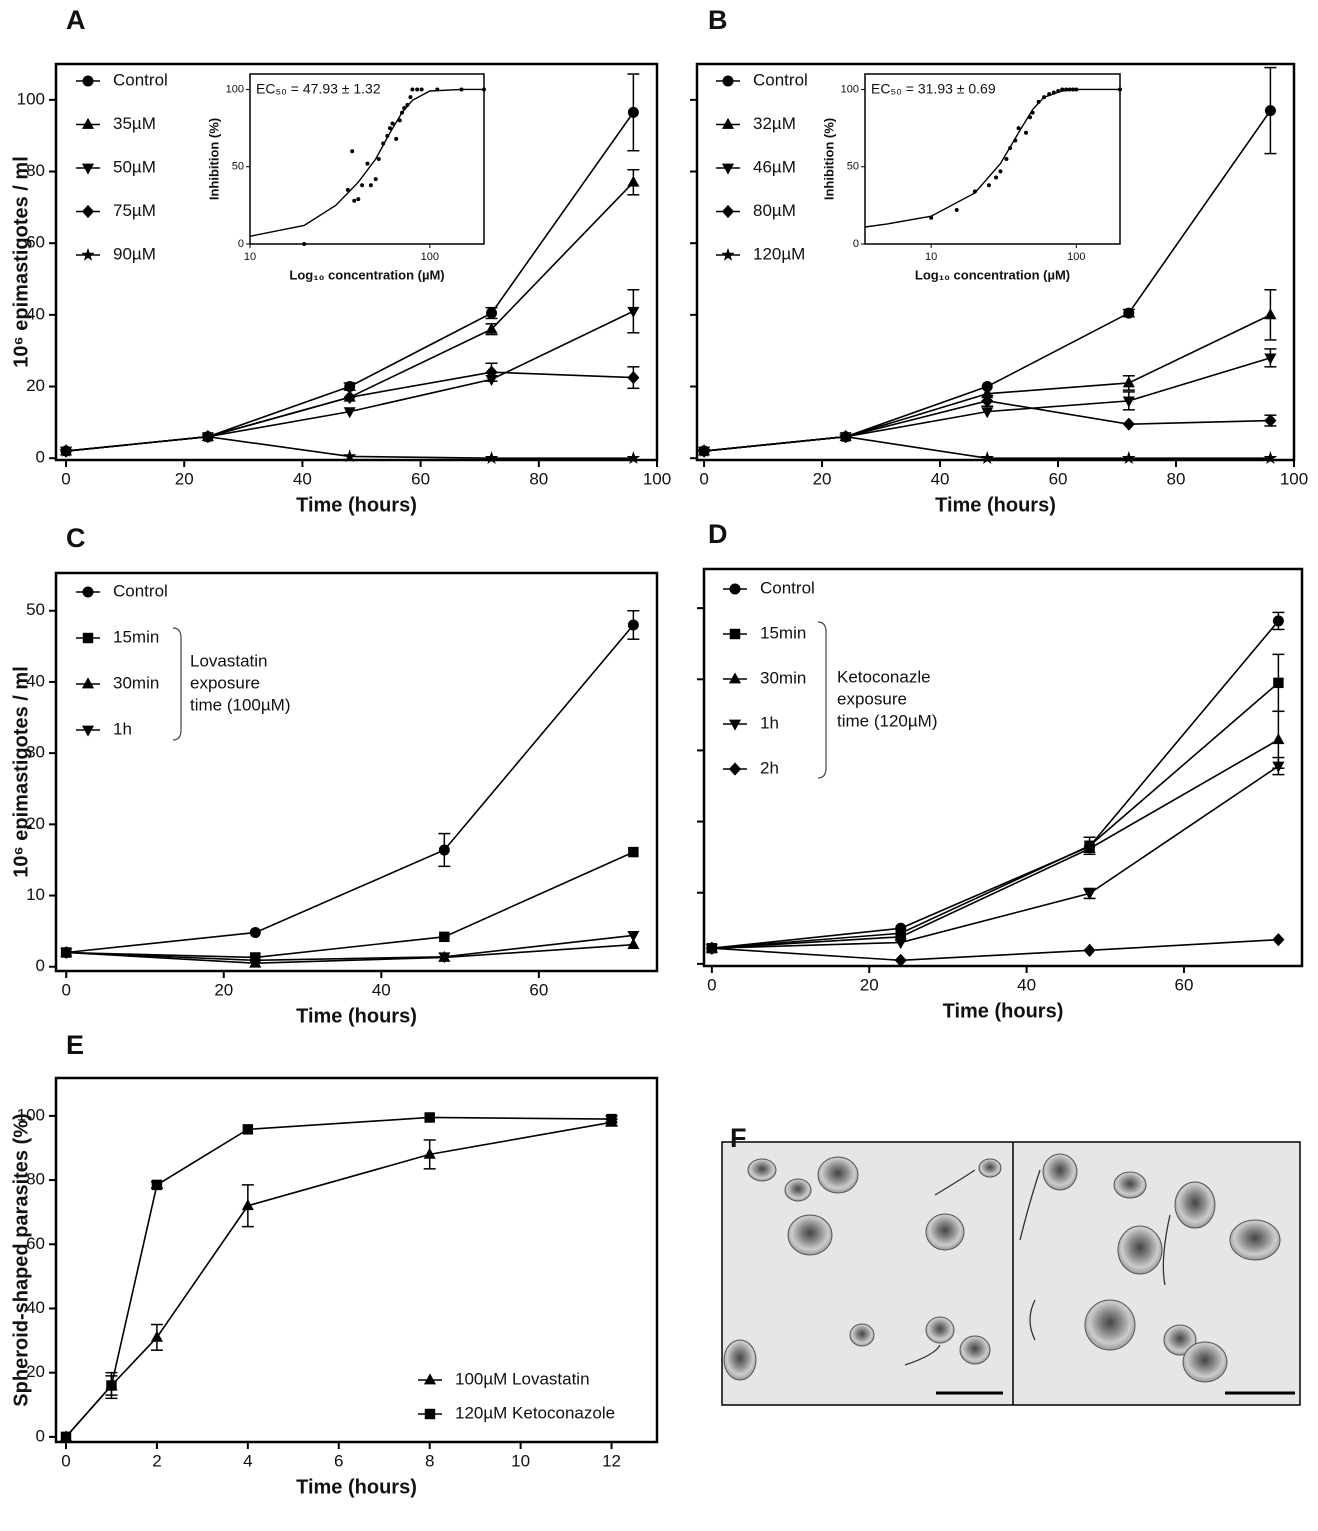 The width and height of the screenshot is (1318, 1531). What do you see at coordinates (134, 253) in the screenshot?
I see `legend-label: 90µM` at bounding box center [134, 253].